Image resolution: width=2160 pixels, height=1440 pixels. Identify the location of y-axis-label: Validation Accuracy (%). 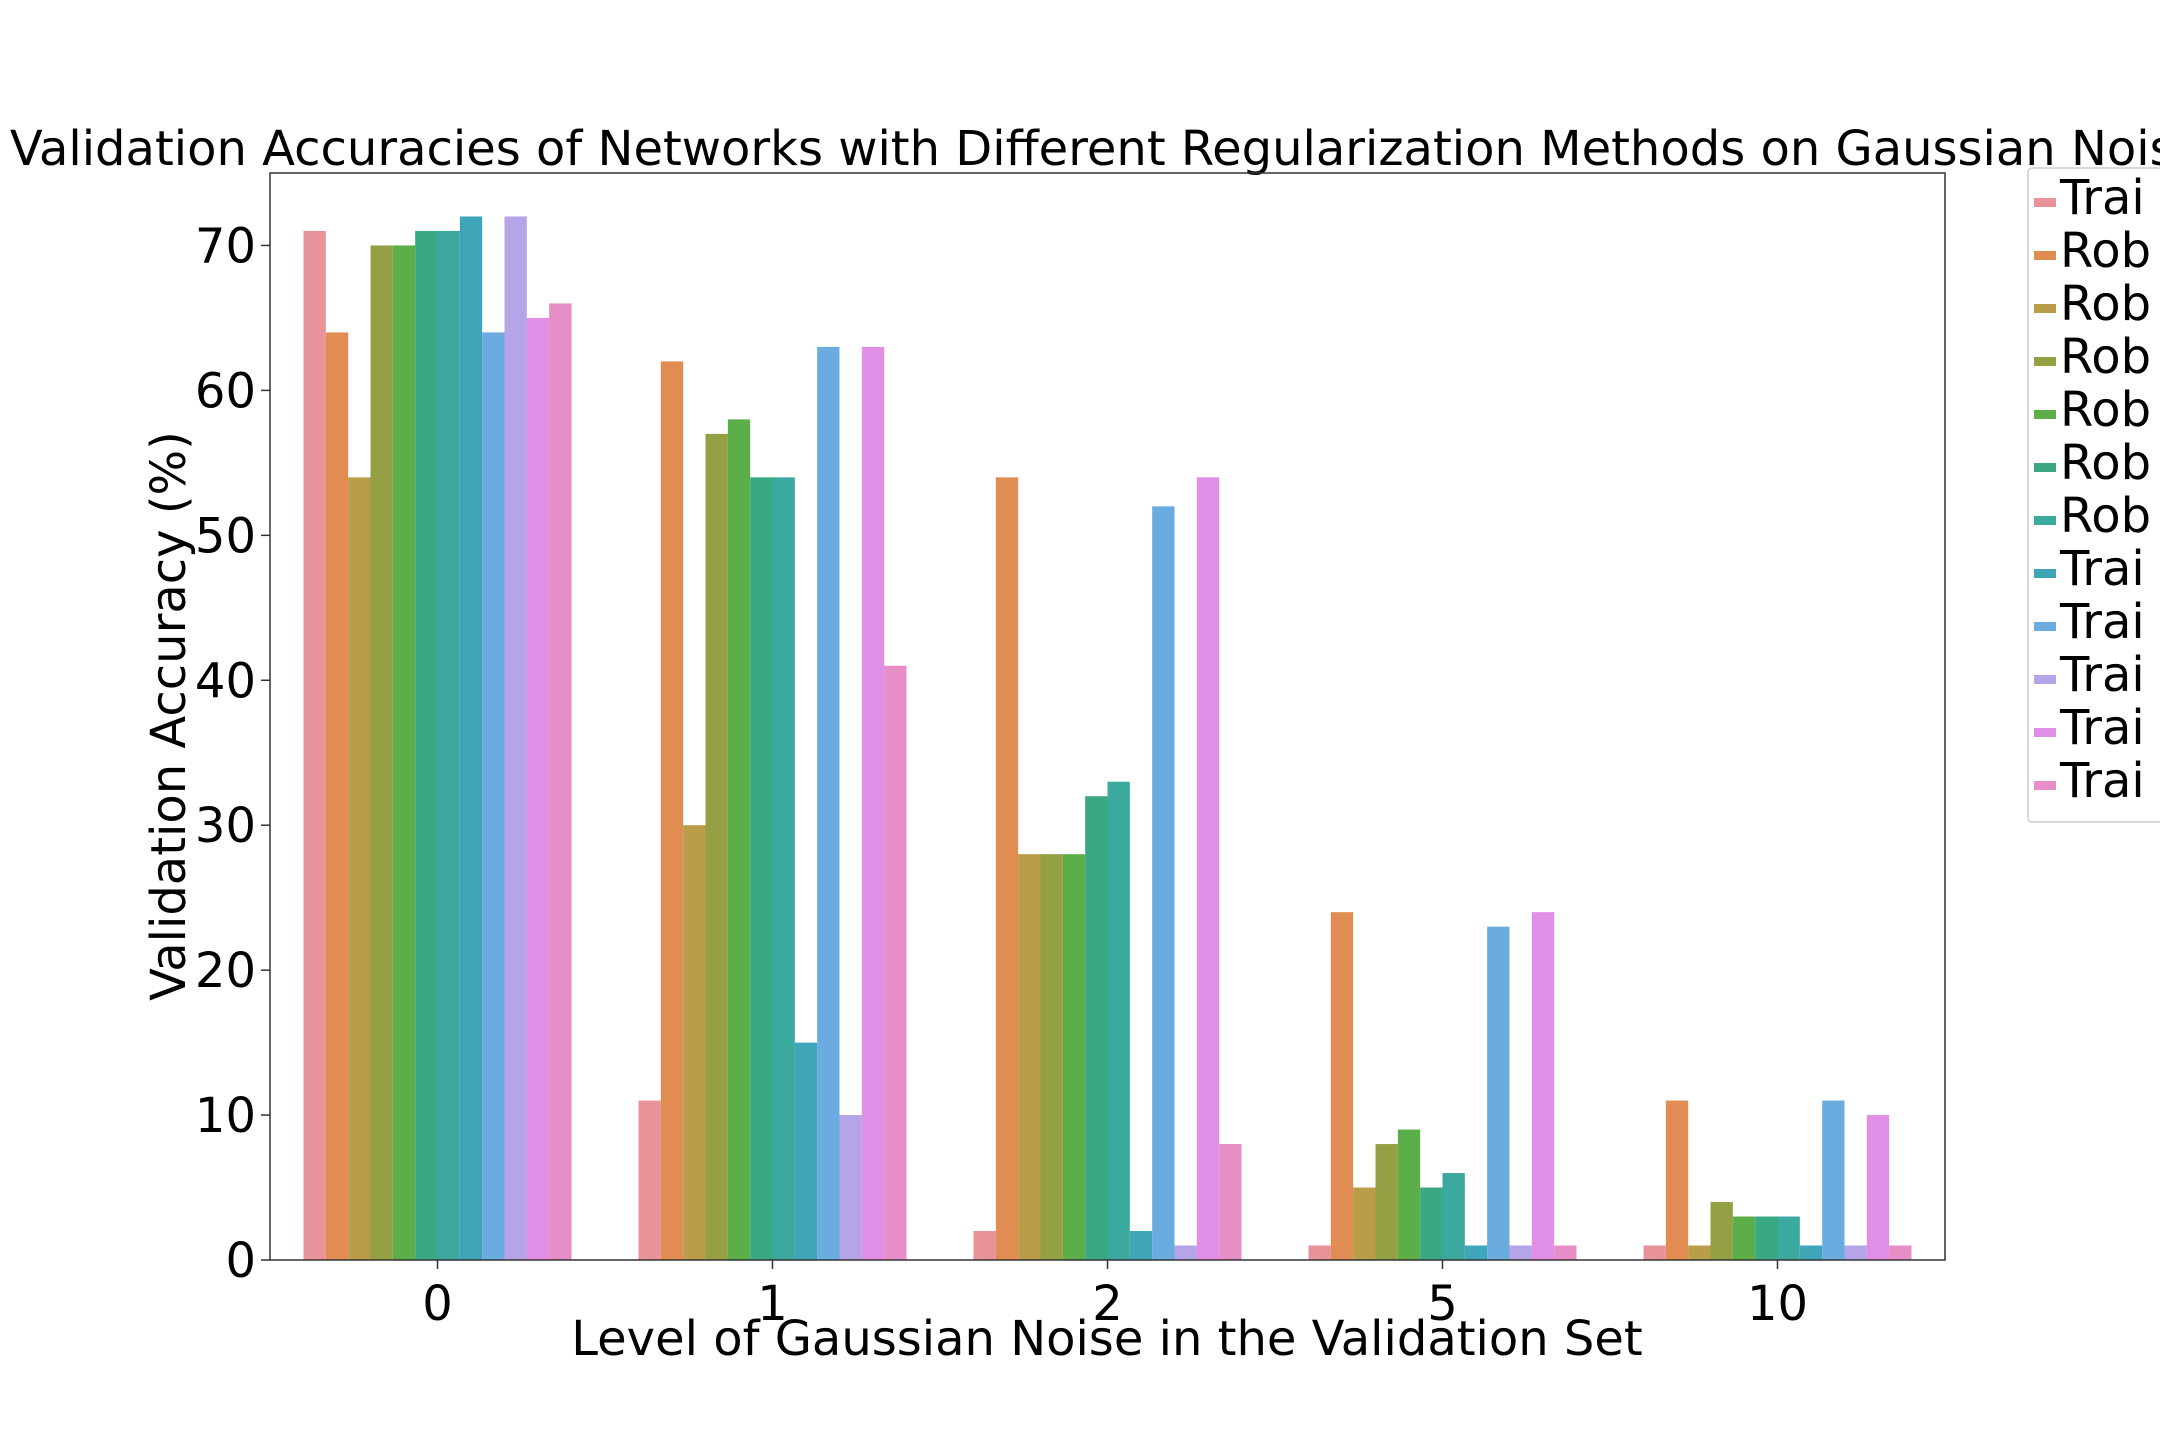
(169, 716).